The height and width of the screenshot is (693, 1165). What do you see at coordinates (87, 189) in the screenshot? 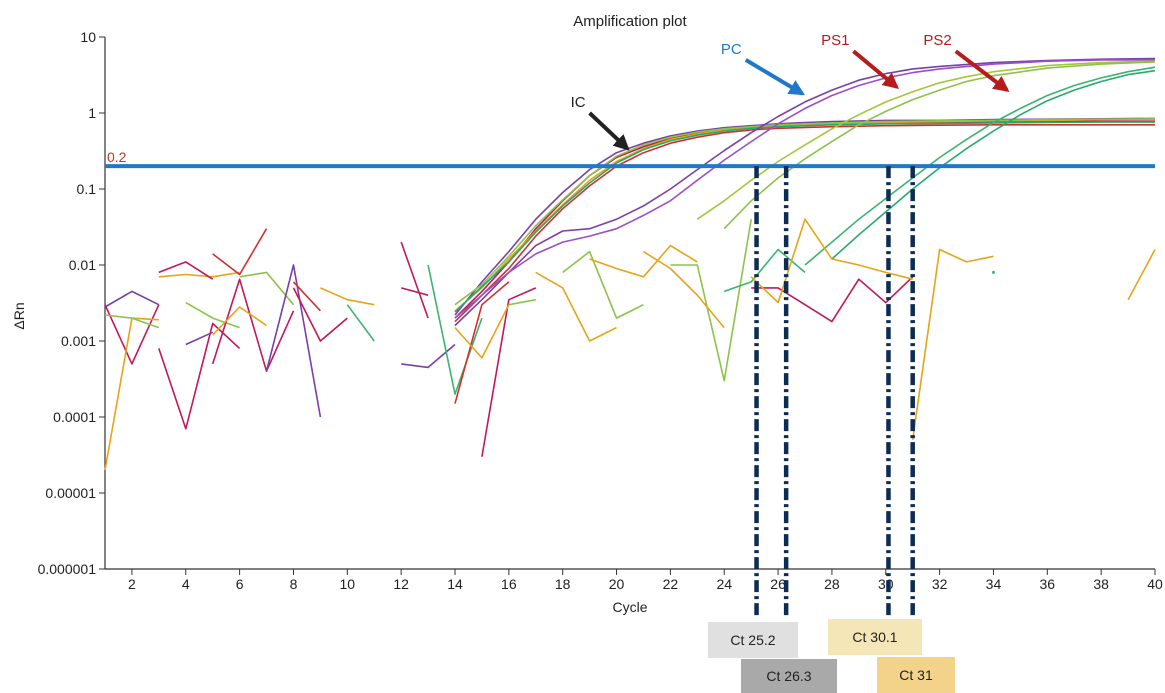
I see `y-tick-label: 0.1` at bounding box center [87, 189].